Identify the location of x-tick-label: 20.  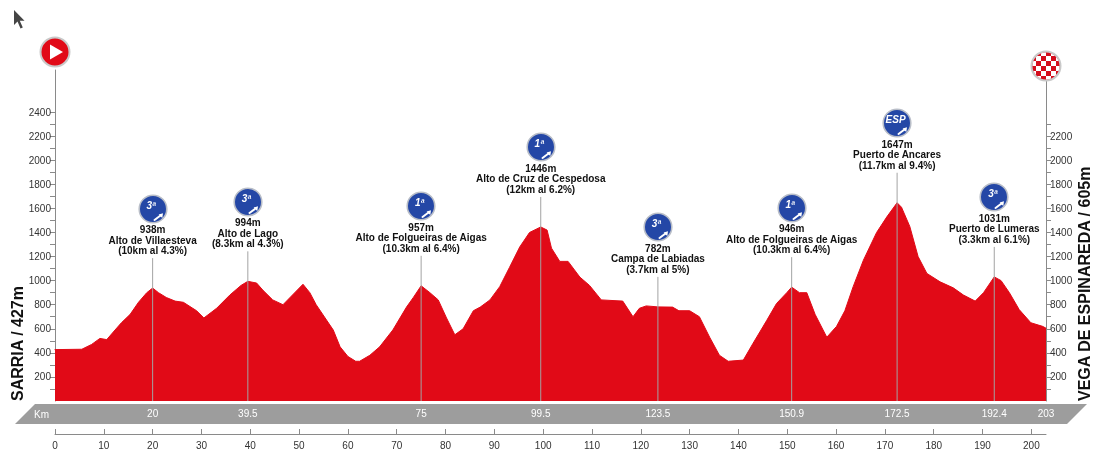
(153, 445).